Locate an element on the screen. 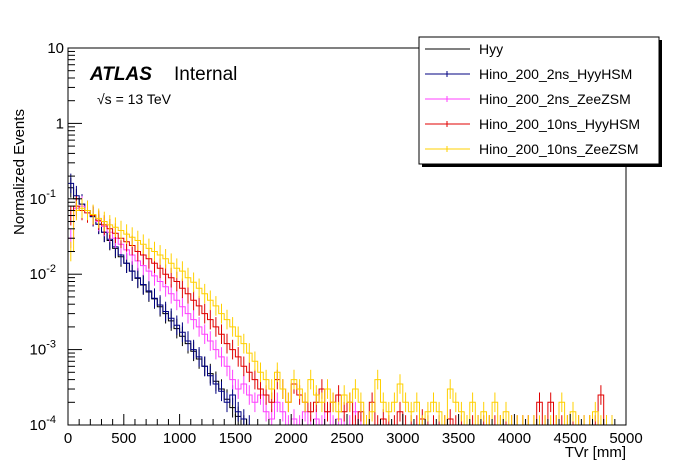  x-tick-label: 500 is located at coordinates (123, 438).